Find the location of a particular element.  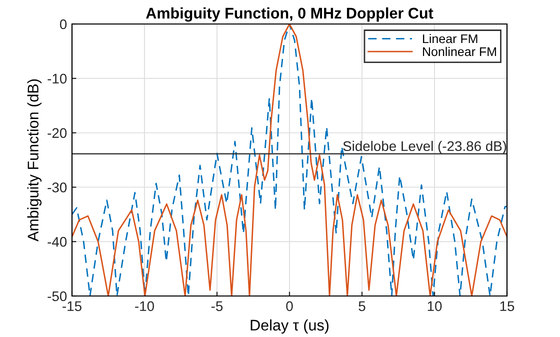

y-tick-label: -10 is located at coordinates (57, 79).